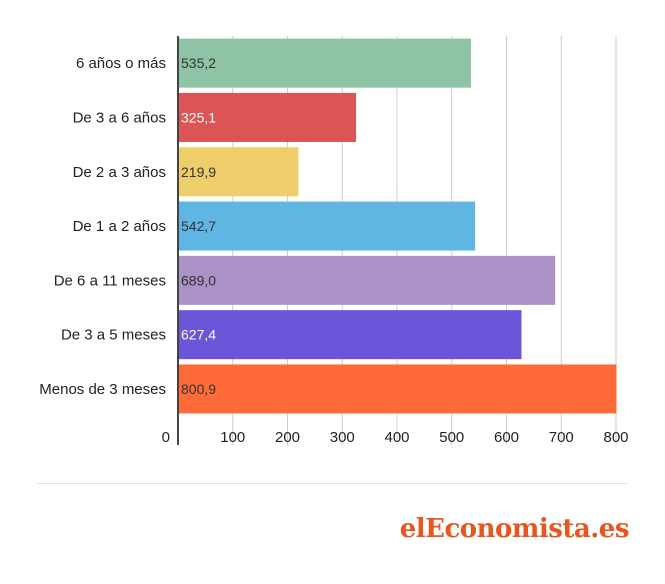 The height and width of the screenshot is (584, 665). I want to click on category-label: De 2 a 3 años, so click(119, 172).